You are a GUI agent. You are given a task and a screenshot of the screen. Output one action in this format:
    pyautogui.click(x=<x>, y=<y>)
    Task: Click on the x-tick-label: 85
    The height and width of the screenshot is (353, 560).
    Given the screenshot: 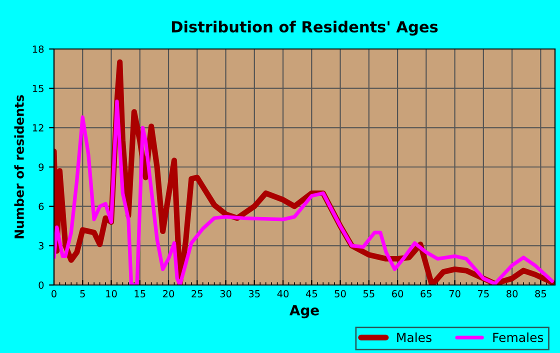 What is the action you would take?
    pyautogui.click(x=540, y=294)
    